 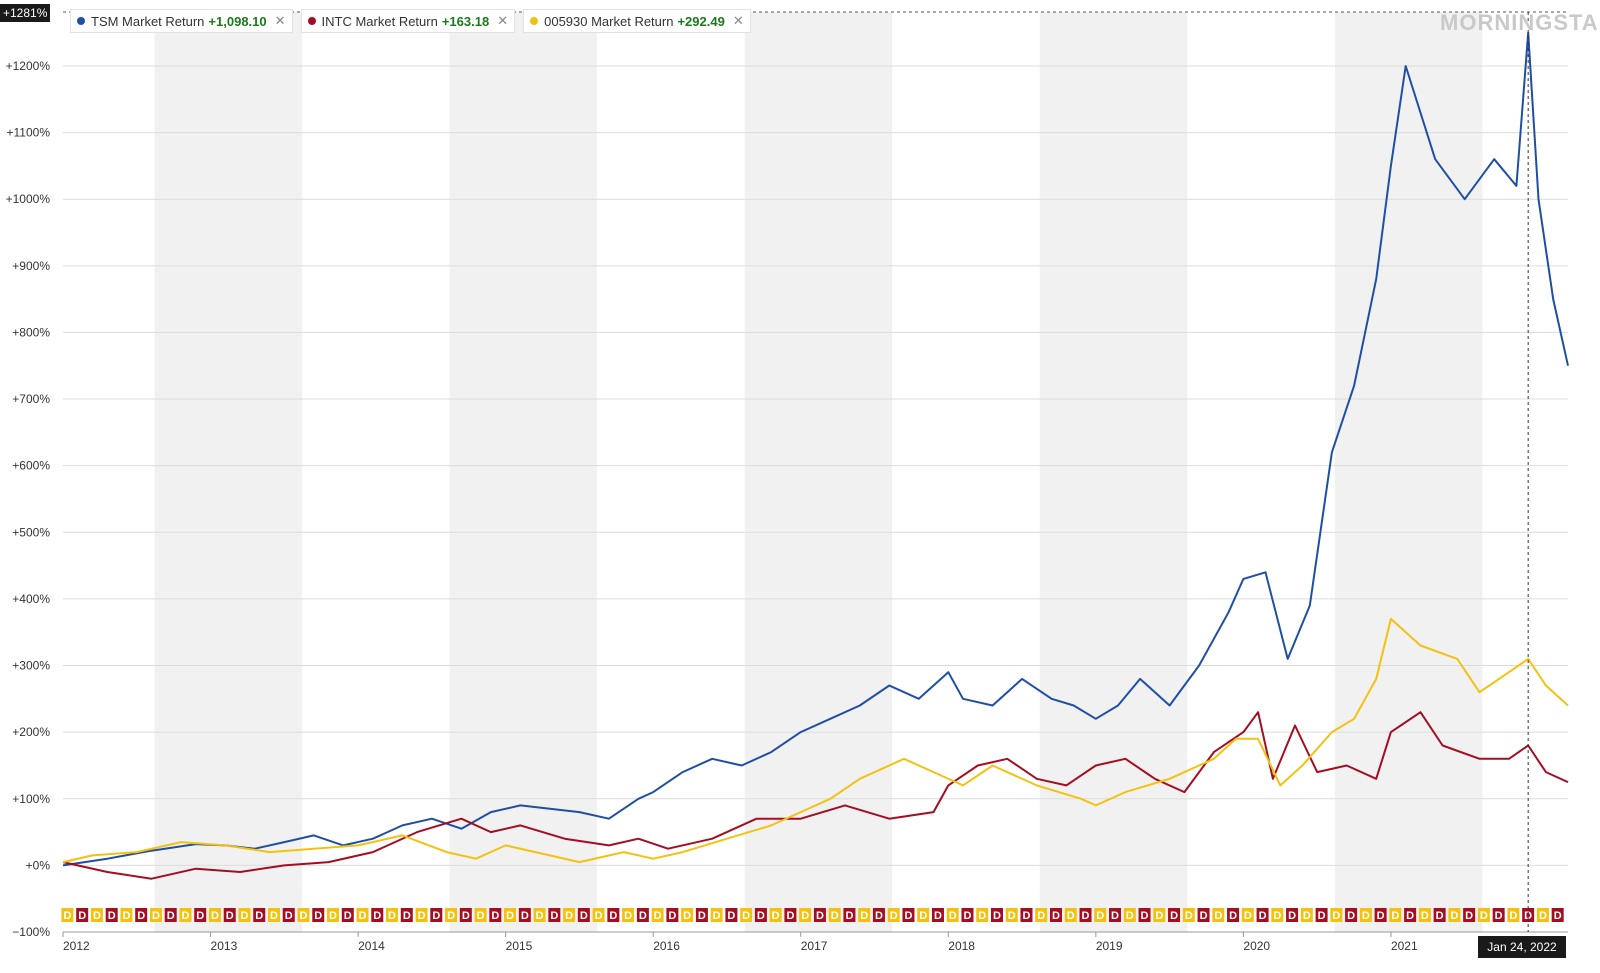 What do you see at coordinates (1522, 947) in the screenshot?
I see `x-crosshair-readout: Jan 24, 2022` at bounding box center [1522, 947].